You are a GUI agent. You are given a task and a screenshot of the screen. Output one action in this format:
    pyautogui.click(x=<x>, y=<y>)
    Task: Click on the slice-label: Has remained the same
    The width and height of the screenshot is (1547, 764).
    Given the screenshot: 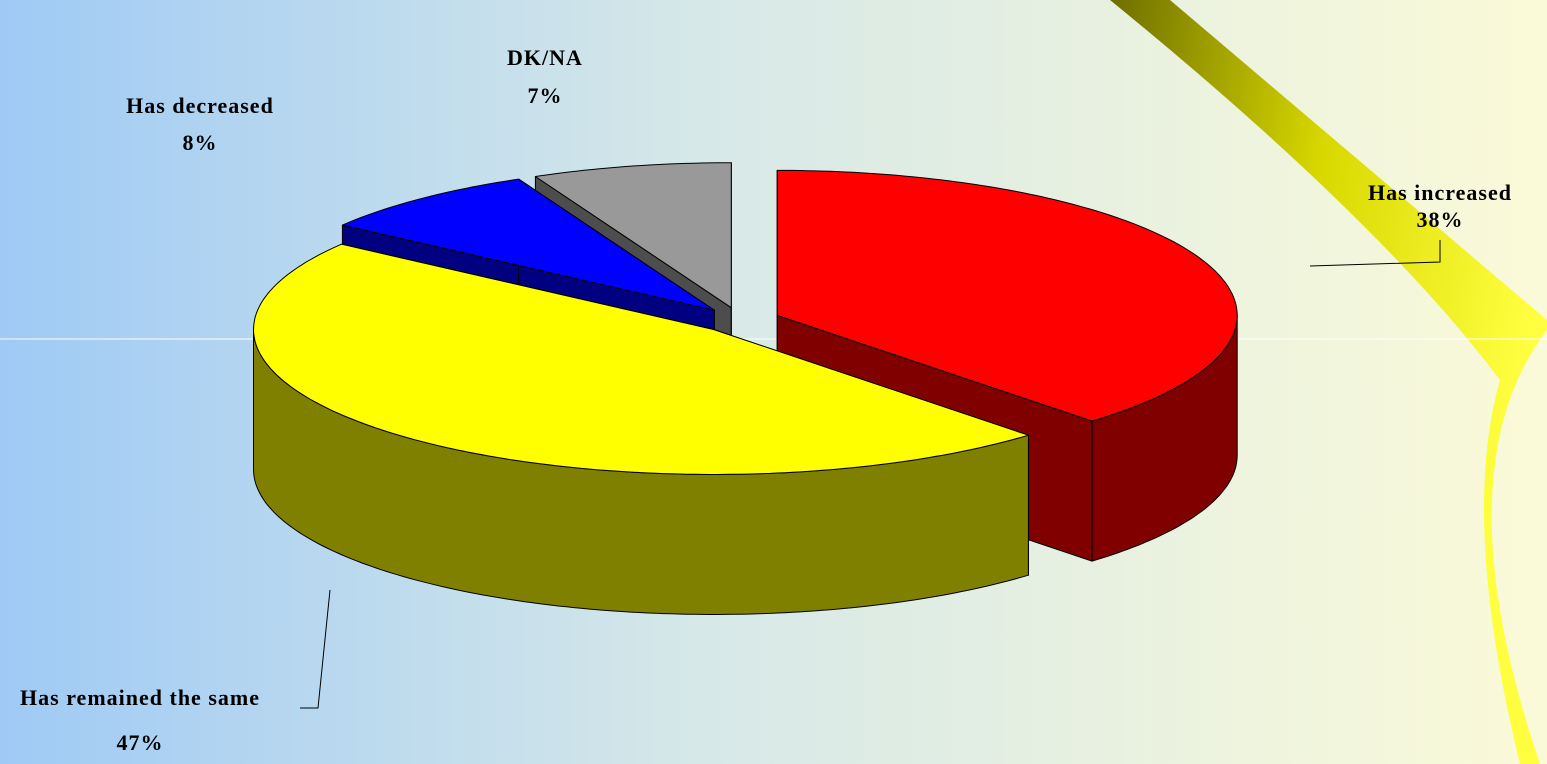 What is the action you would take?
    pyautogui.click(x=140, y=697)
    